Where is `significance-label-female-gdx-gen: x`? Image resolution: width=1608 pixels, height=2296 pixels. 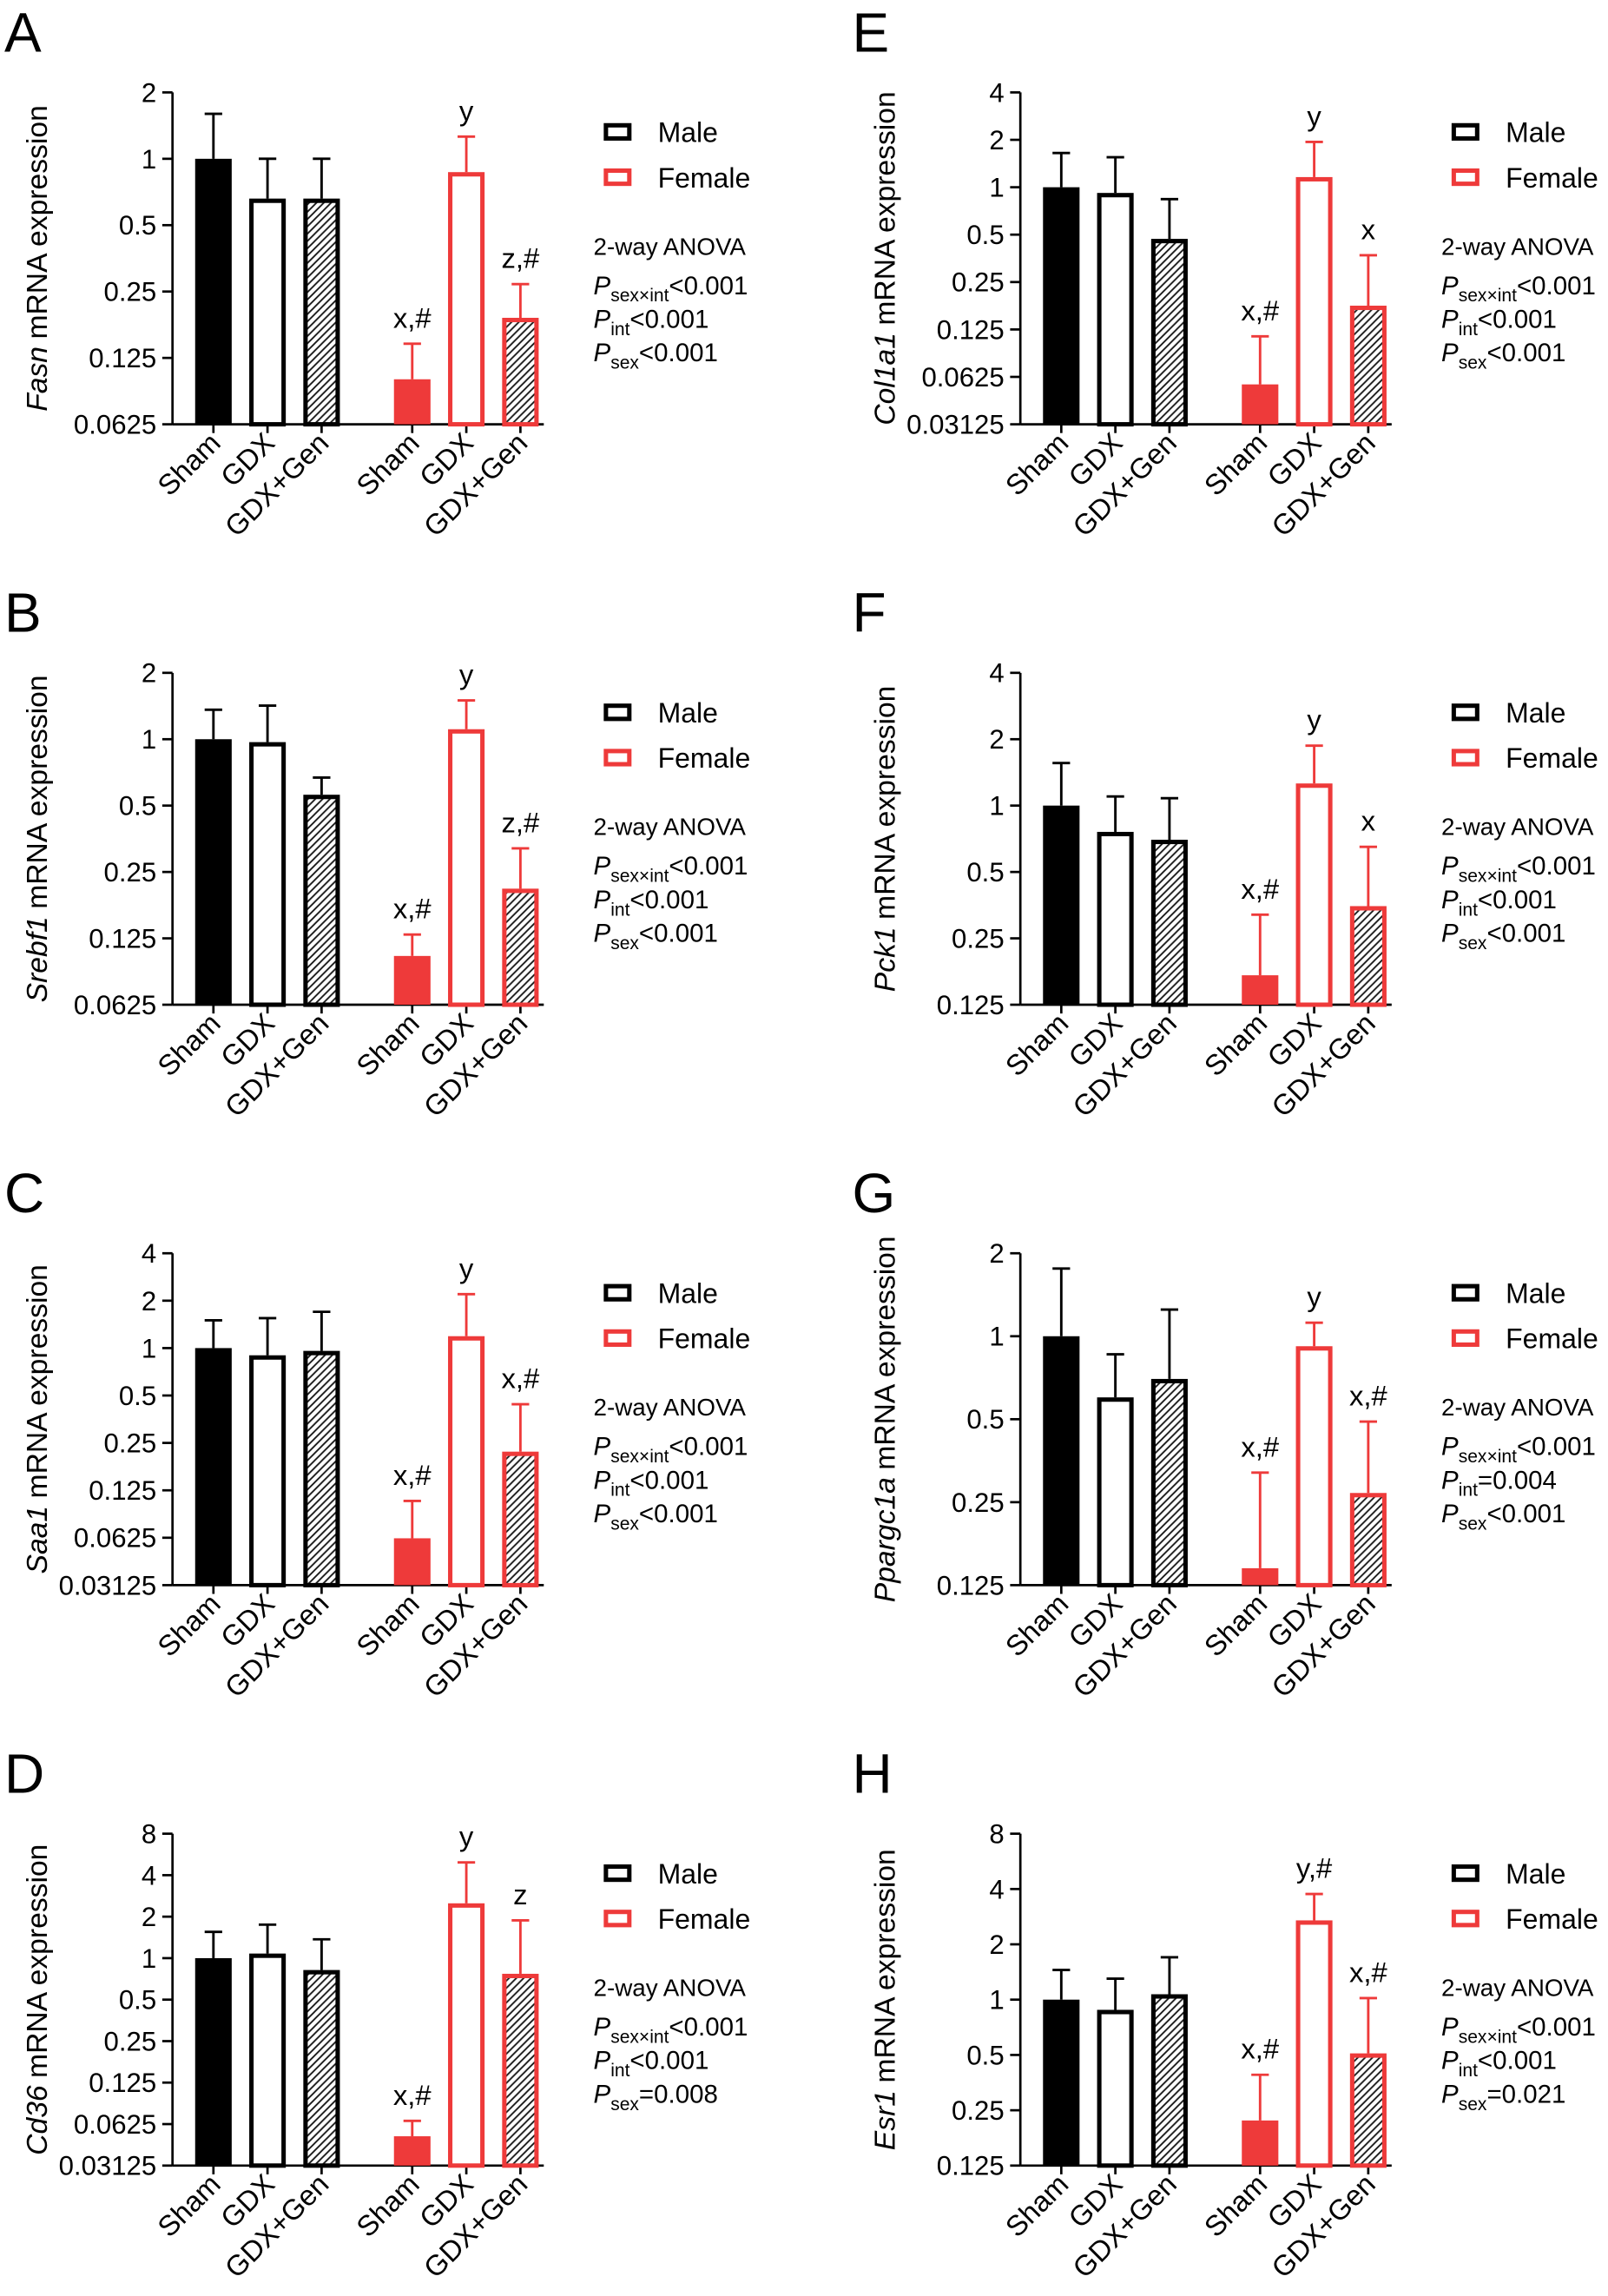
significance-label-female-gdx-gen: x is located at coordinates (1368, 229).